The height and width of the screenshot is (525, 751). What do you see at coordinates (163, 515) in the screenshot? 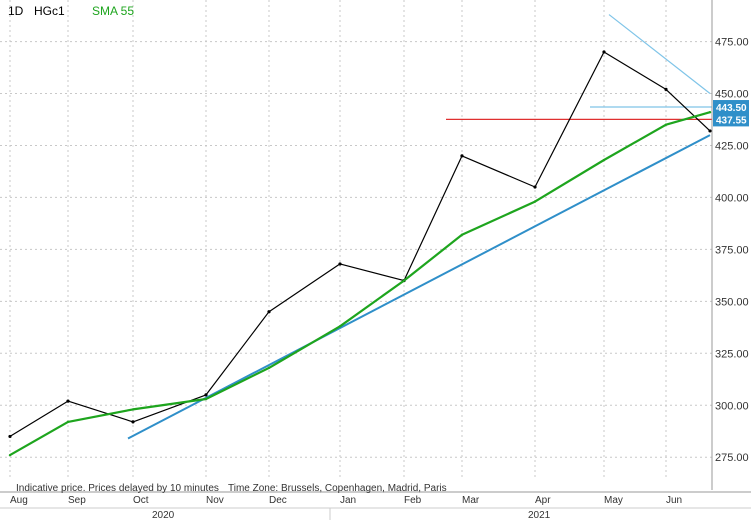
I see `year-label: 2020` at bounding box center [163, 515].